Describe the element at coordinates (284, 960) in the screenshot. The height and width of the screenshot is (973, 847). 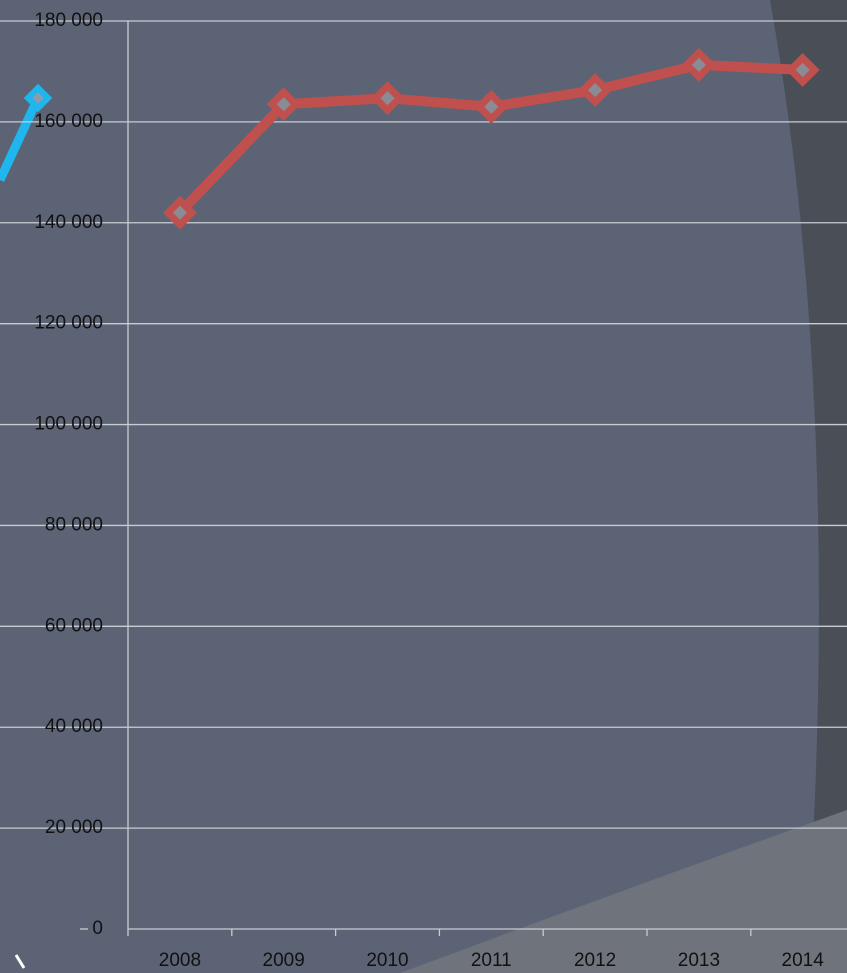
I see `x-tick-label: 2009` at that location.